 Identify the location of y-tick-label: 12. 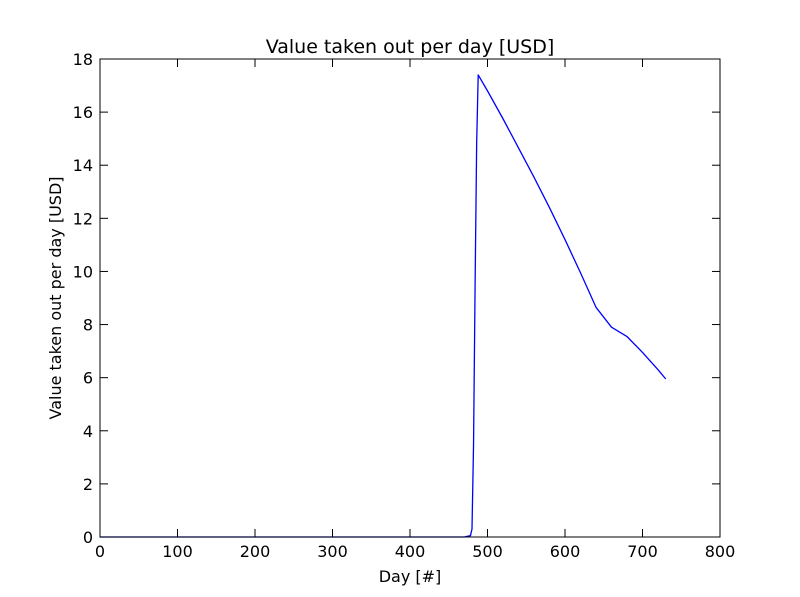
(83, 218).